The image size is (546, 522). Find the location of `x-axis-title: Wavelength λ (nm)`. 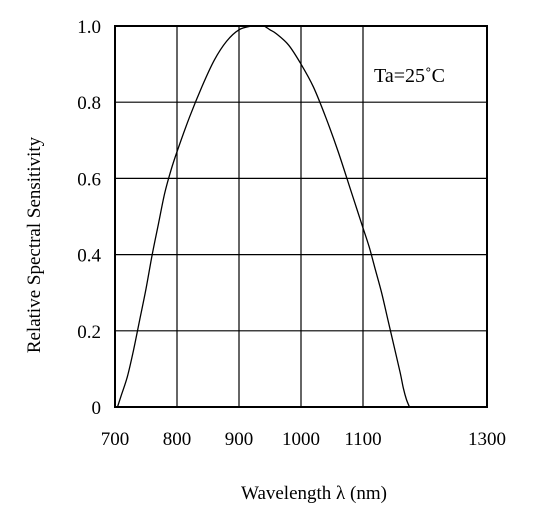

x-axis-title: Wavelength λ (nm) is located at coordinates (314, 493).